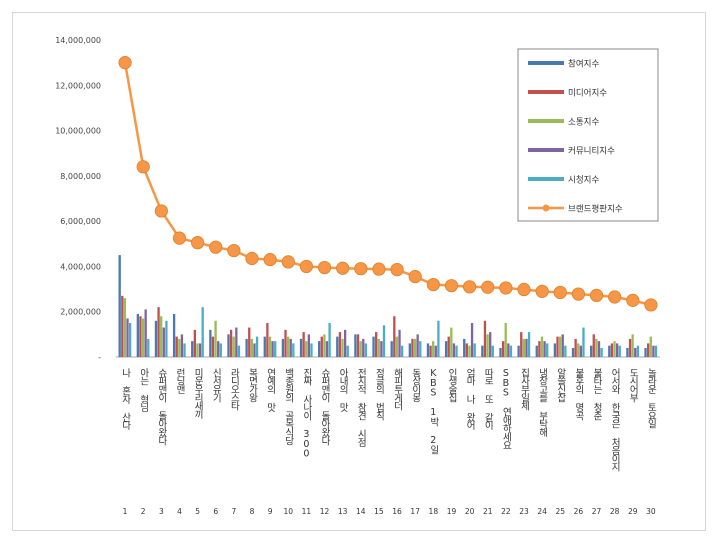  Describe the element at coordinates (99, 357) in the screenshot. I see `y-tick-label: -` at that location.